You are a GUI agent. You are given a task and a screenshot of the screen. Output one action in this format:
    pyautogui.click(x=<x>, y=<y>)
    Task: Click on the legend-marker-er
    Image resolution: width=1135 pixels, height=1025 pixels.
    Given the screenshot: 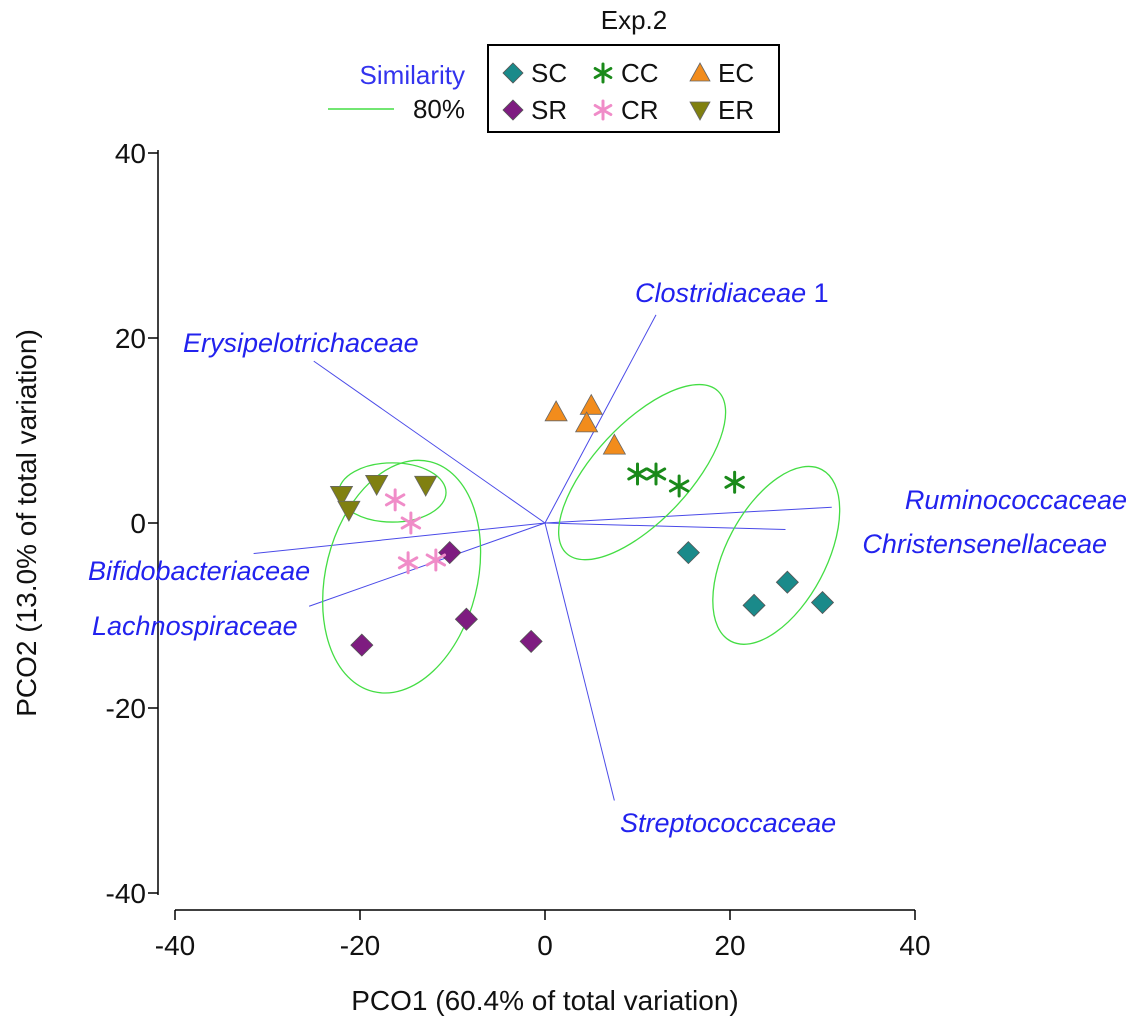 What is the action you would take?
    pyautogui.click(x=700, y=111)
    